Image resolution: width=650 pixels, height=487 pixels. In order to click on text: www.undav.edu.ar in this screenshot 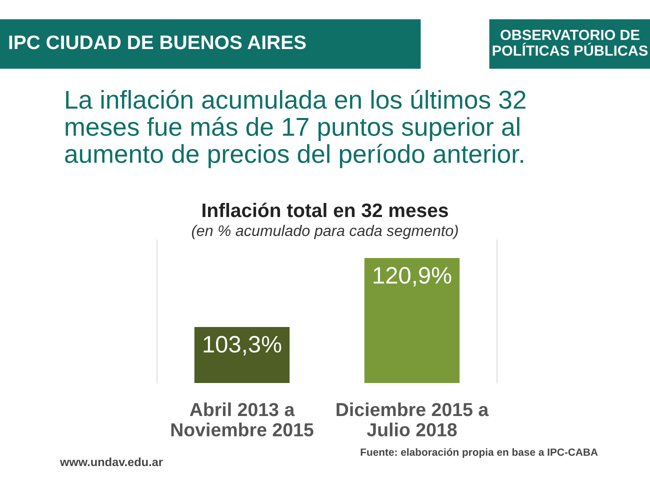, I will do `click(111, 461)`.